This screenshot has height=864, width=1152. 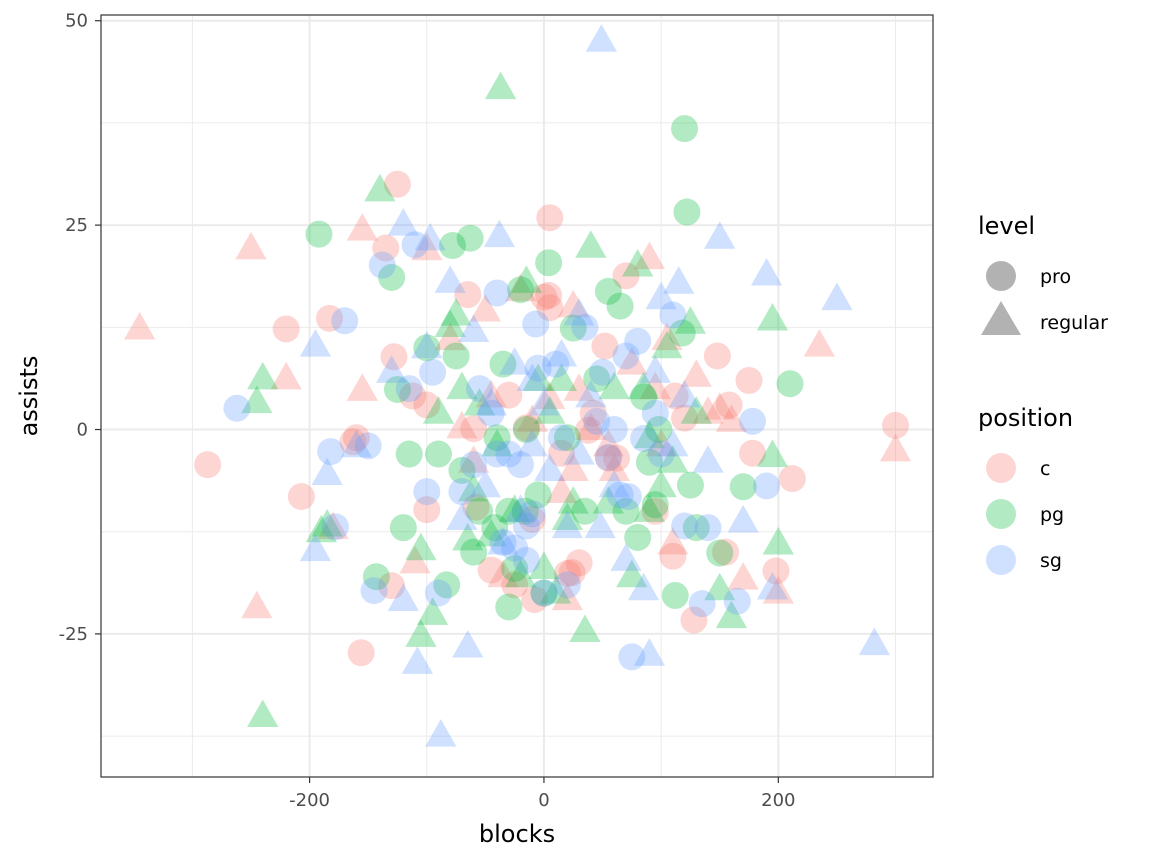 What do you see at coordinates (1025, 489) in the screenshot?
I see `legend-position: position c pg sg` at bounding box center [1025, 489].